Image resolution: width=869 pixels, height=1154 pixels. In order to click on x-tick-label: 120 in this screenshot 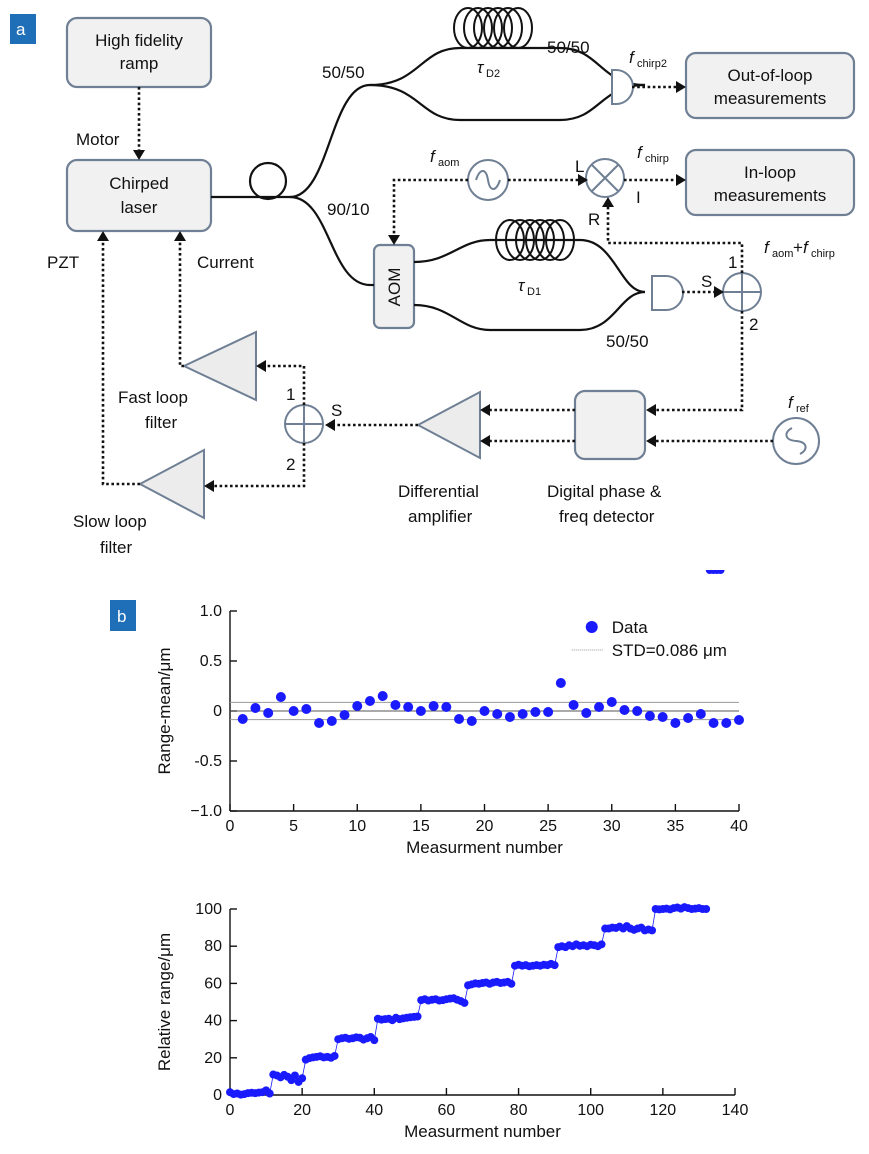, I will do `click(663, 1110)`.